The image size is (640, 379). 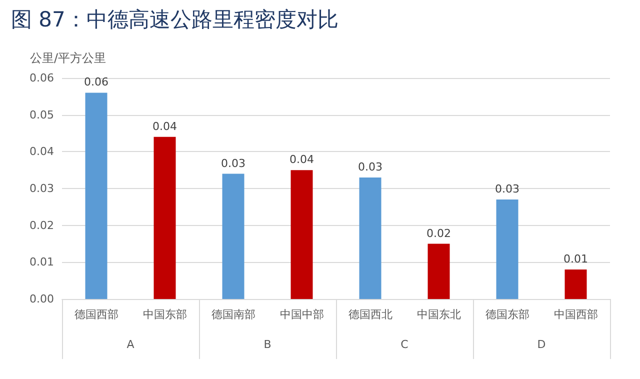 I want to click on x-tick-label: 中国东部, so click(x=164, y=314).